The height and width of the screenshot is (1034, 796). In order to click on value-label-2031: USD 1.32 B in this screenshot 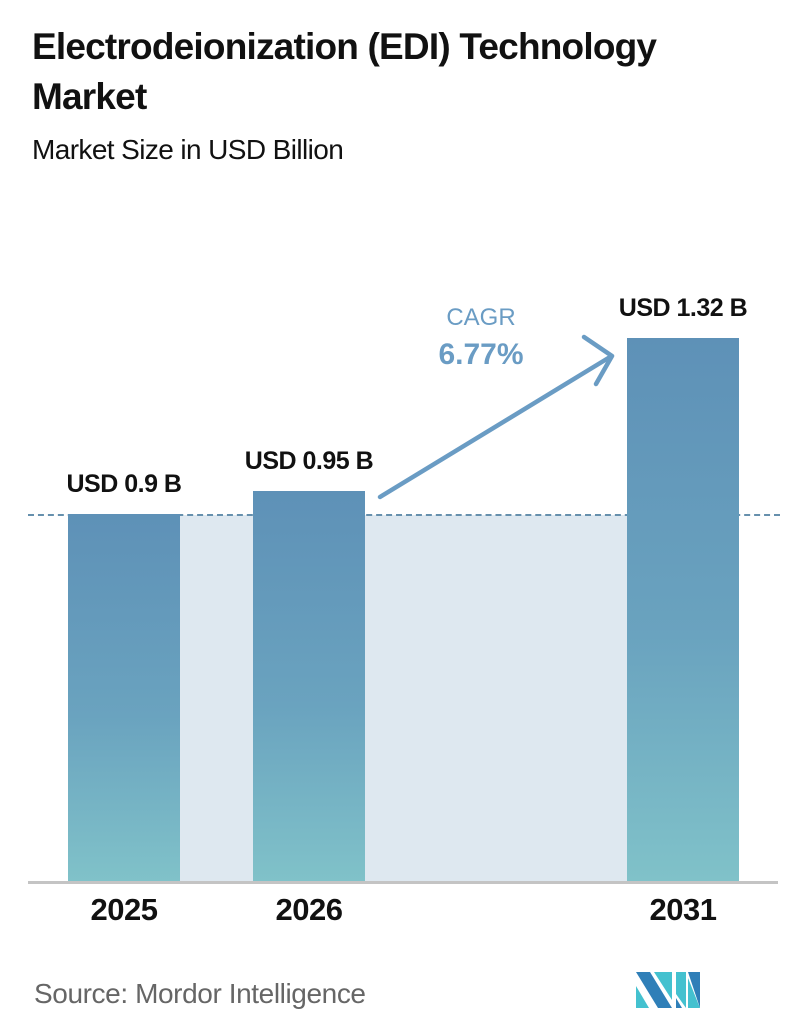, I will do `click(683, 308)`.